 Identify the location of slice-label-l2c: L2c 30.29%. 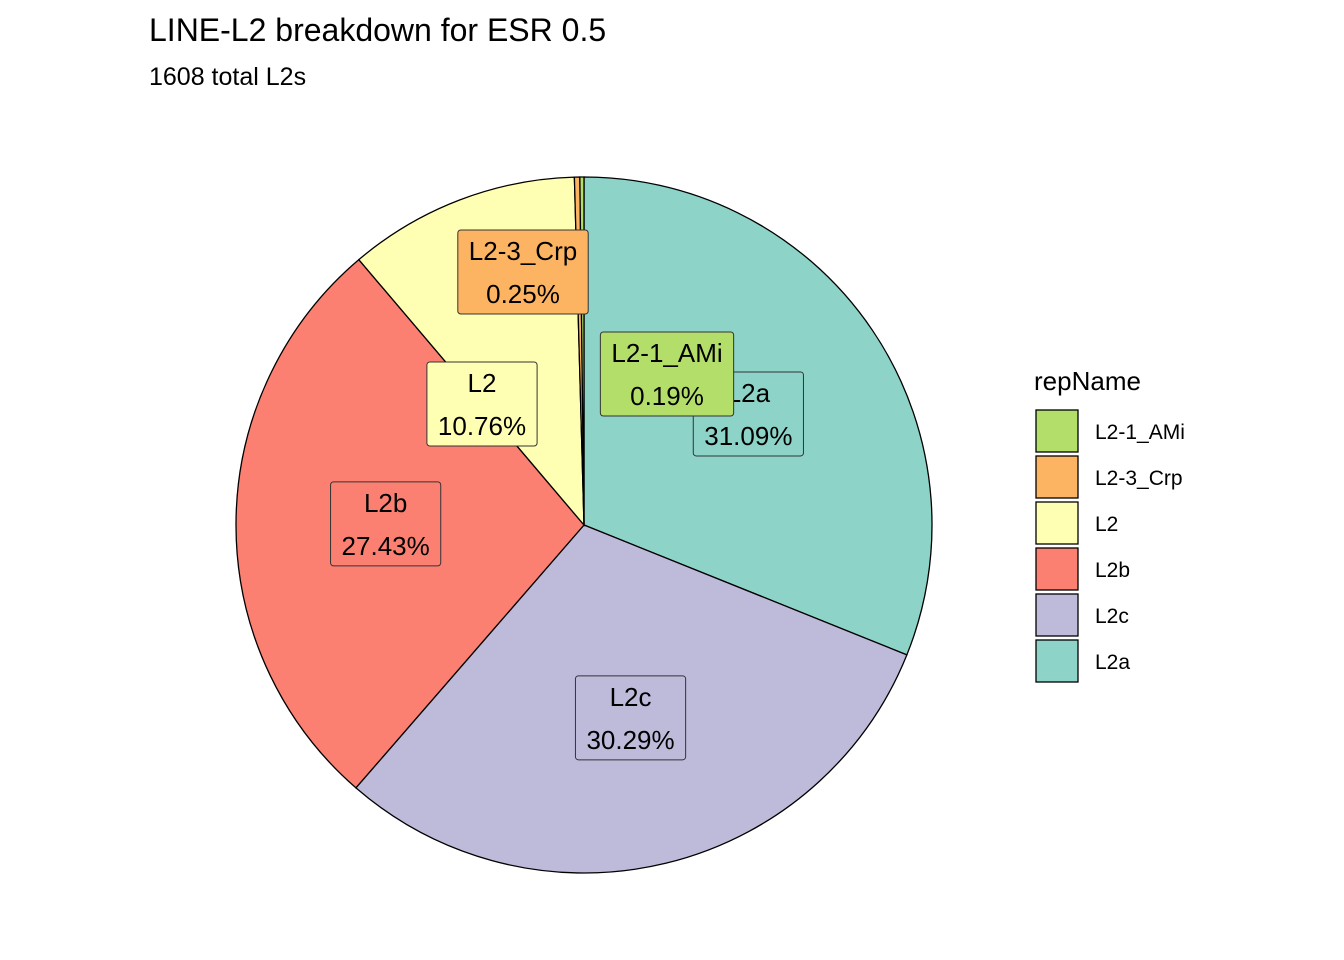
(630, 718).